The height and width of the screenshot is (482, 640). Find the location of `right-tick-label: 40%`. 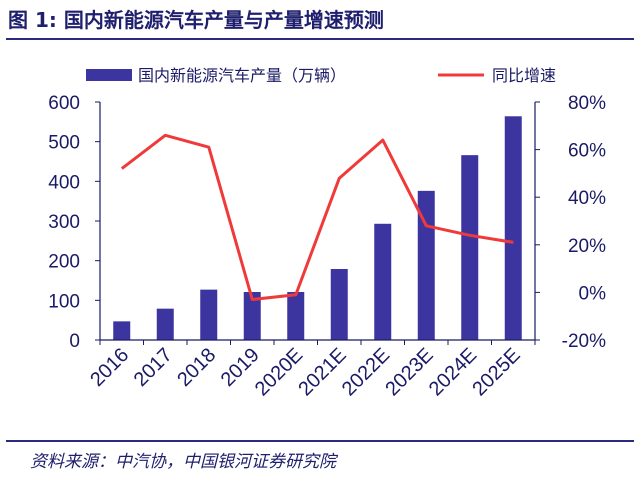

right-tick-label: 40% is located at coordinates (587, 198).